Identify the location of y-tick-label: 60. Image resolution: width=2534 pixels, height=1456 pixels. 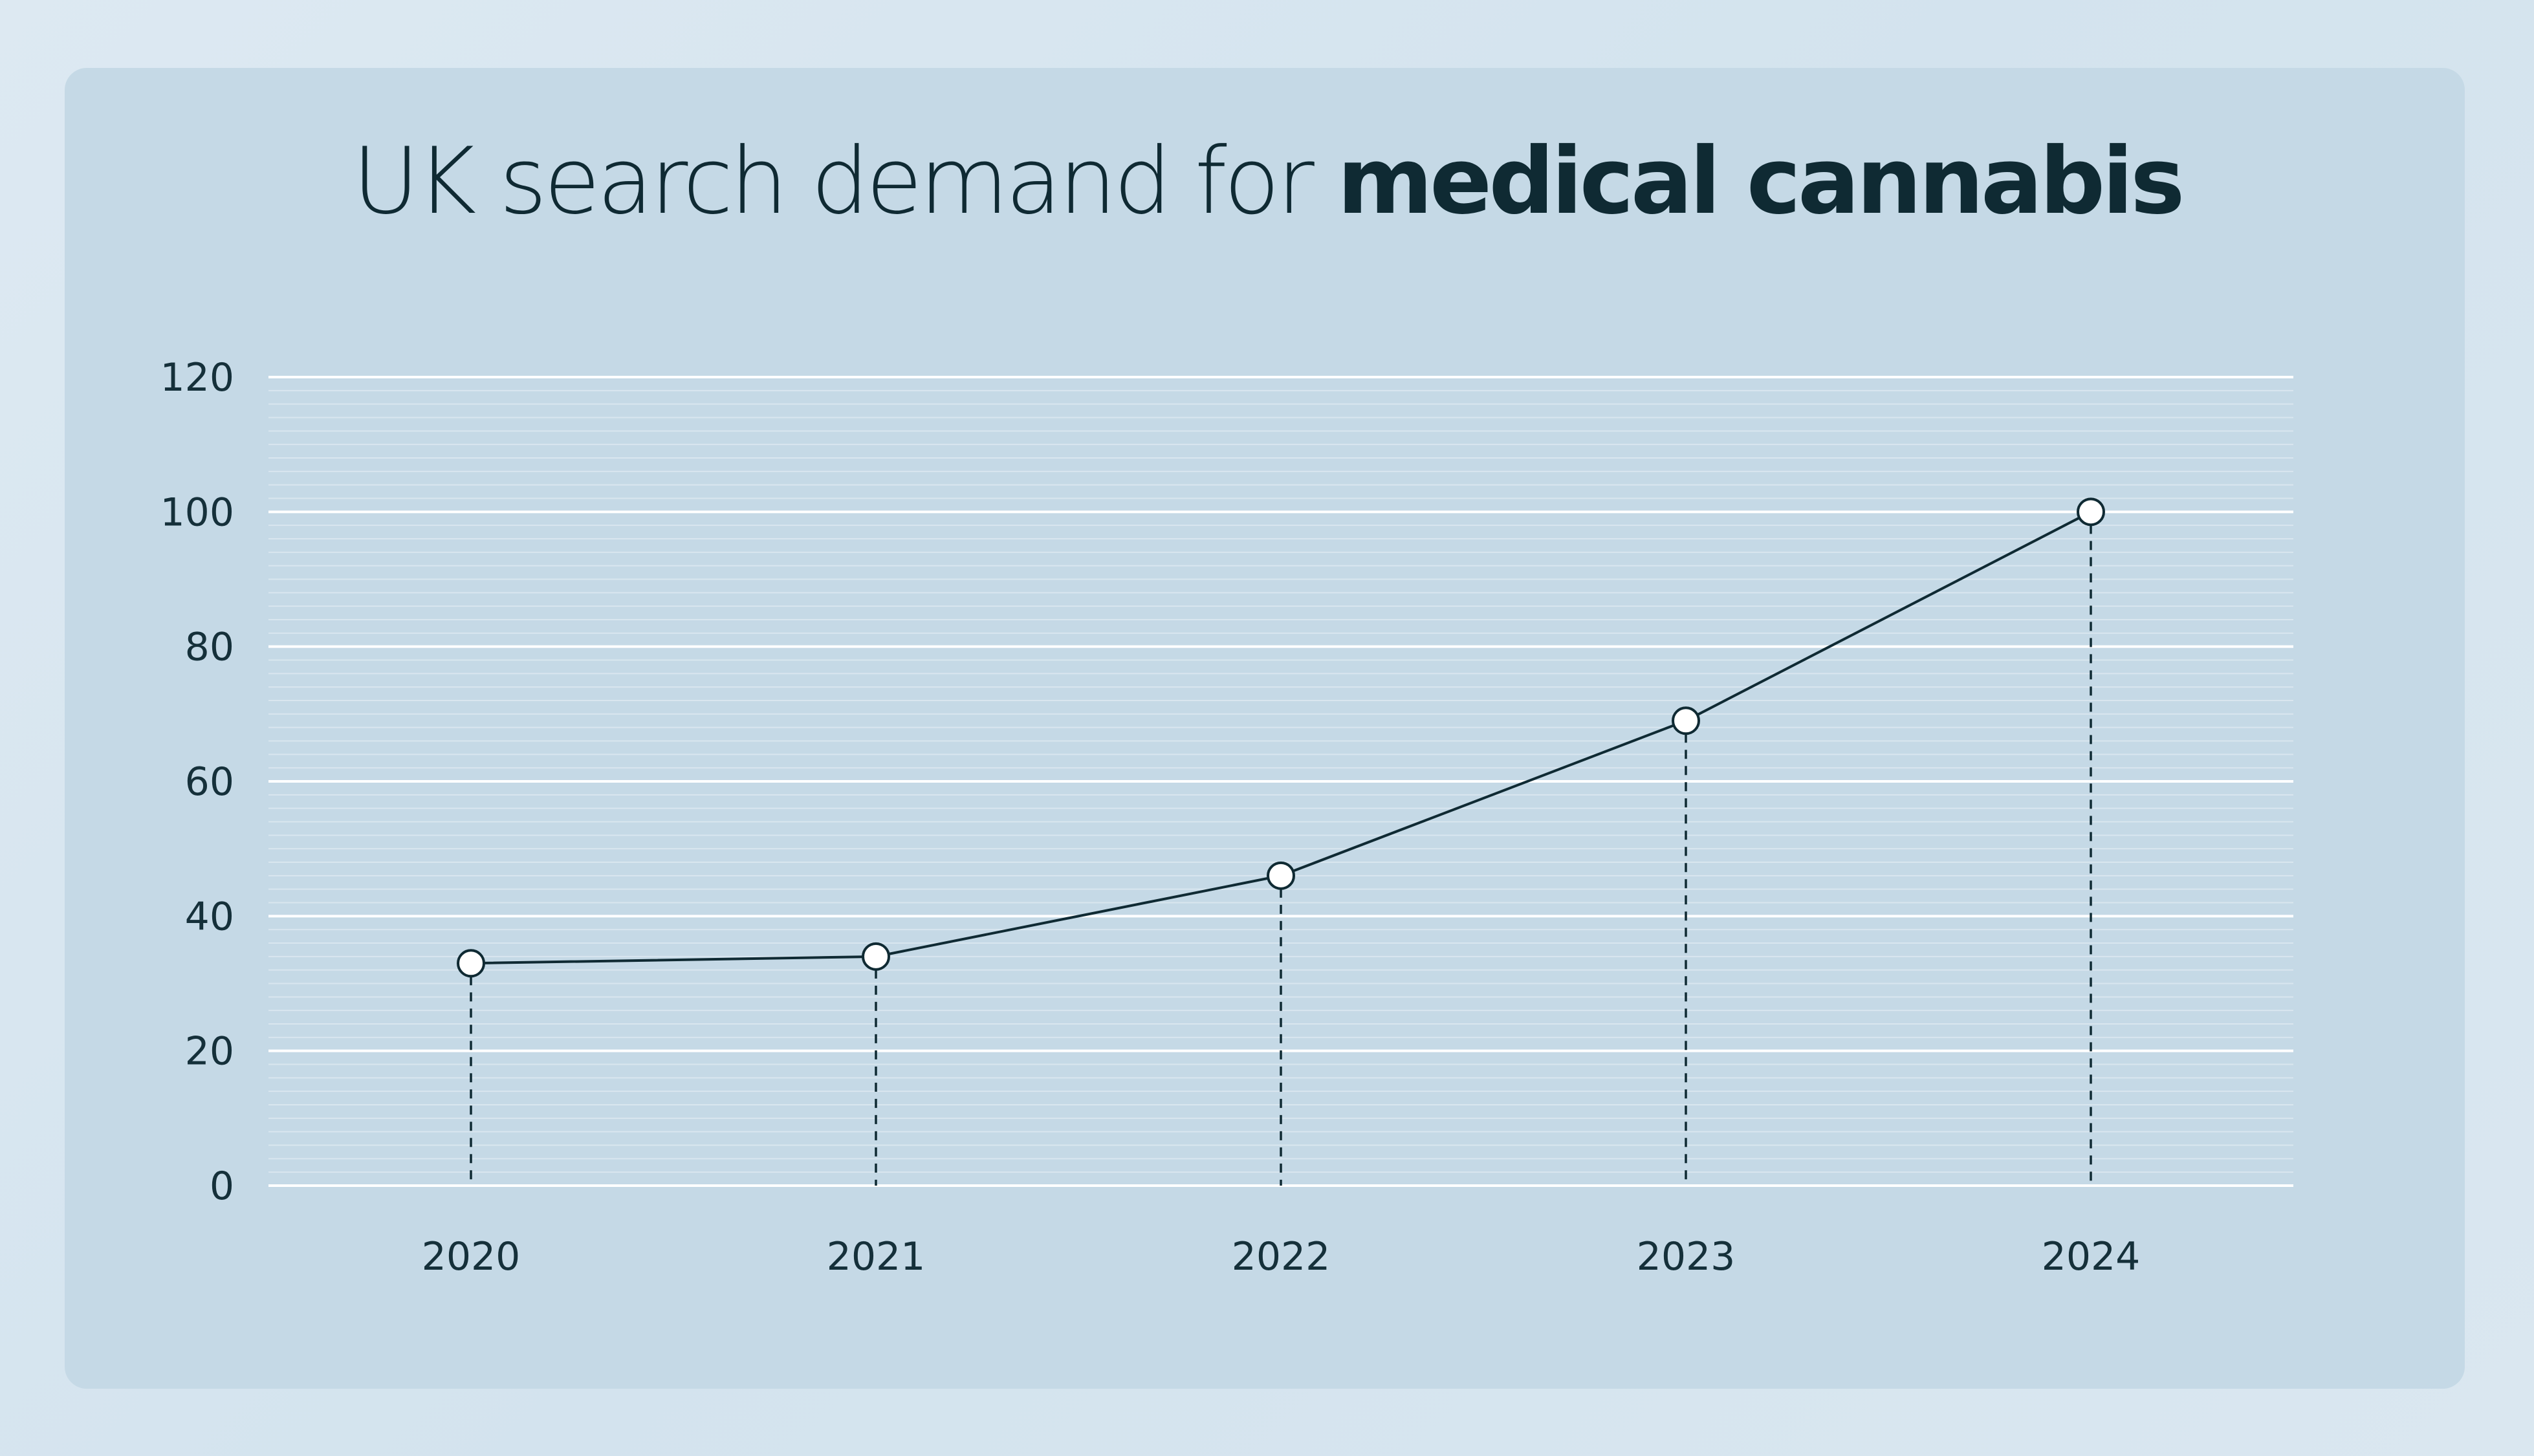
(210, 782).